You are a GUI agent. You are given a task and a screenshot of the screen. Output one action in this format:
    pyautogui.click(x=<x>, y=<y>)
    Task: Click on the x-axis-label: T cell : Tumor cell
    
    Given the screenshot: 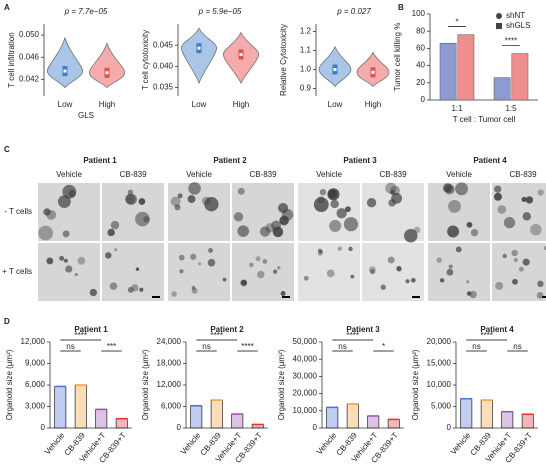 What is the action you would take?
    pyautogui.click(x=484, y=119)
    